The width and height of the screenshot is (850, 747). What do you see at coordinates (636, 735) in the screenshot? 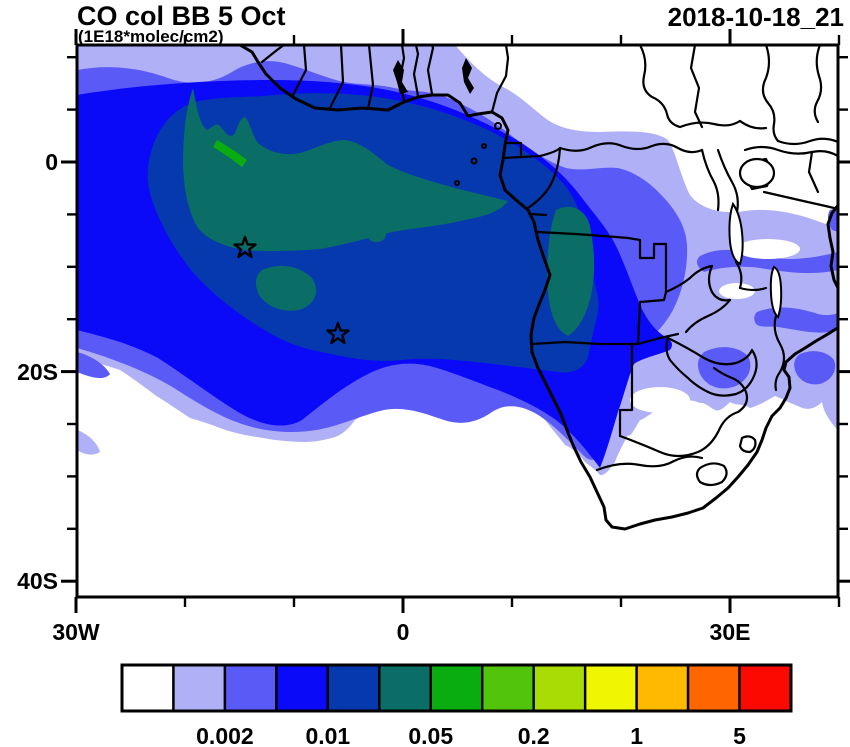
I see `colorbar-tick-label-4: 1` at bounding box center [636, 735].